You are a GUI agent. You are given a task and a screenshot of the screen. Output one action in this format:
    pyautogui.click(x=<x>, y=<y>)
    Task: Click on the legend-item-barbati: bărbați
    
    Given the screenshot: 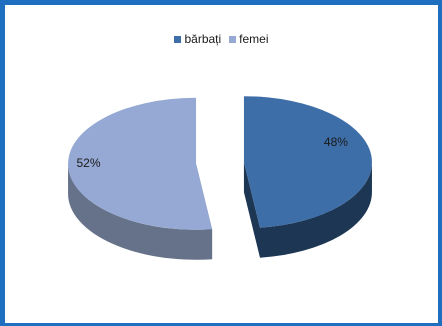 What is the action you would take?
    pyautogui.click(x=197, y=39)
    